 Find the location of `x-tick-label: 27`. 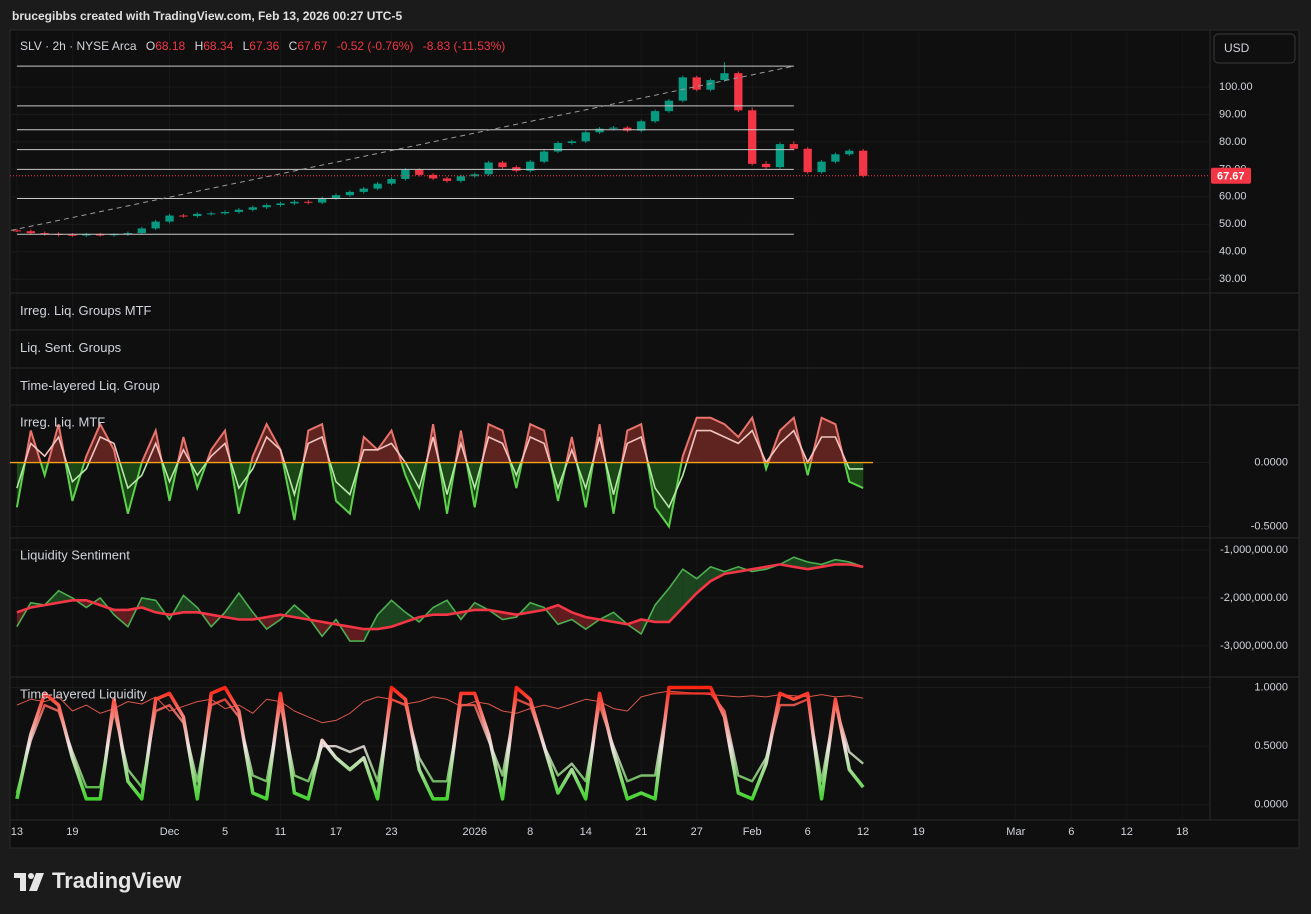

x-tick-label: 27 is located at coordinates (697, 832).